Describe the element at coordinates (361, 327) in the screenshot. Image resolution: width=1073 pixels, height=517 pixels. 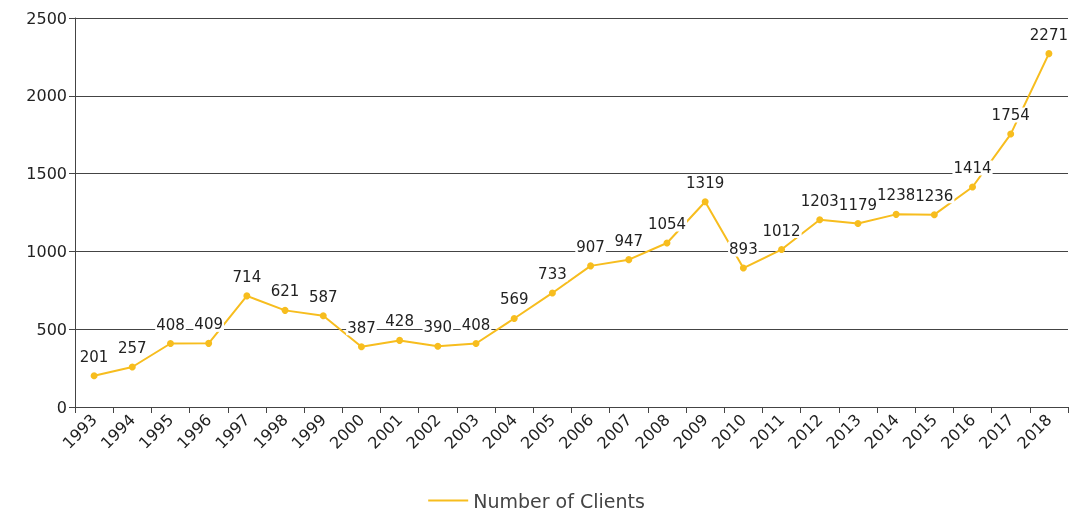
I see `data-label: 387` at that location.